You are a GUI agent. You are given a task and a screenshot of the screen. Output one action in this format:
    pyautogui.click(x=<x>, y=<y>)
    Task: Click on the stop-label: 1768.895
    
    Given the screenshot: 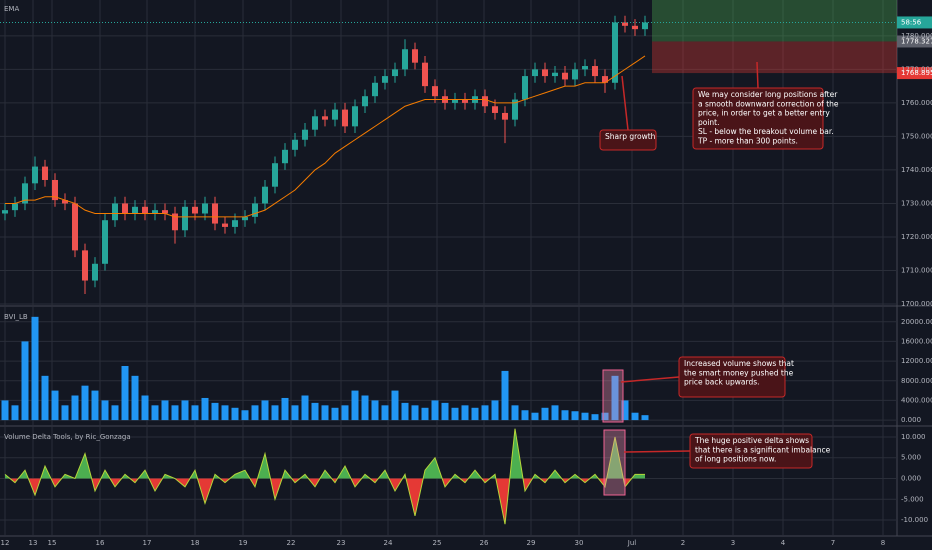 What is the action you would take?
    pyautogui.click(x=916, y=73)
    